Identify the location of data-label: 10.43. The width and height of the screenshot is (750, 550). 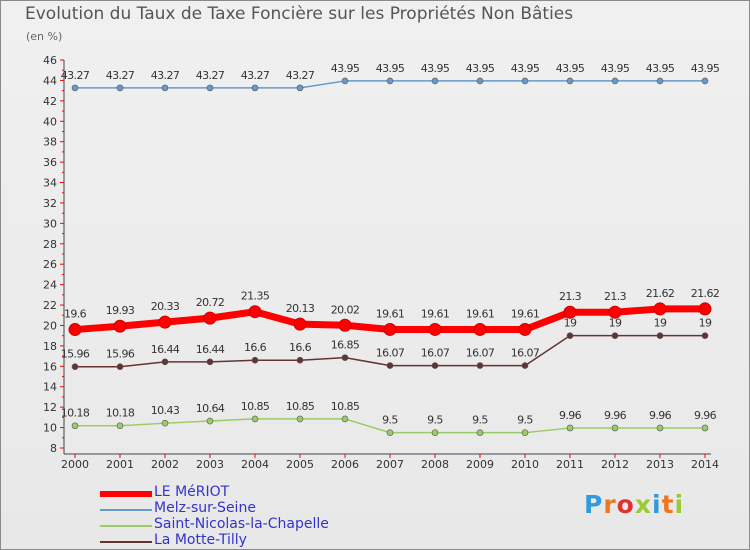
(165, 410).